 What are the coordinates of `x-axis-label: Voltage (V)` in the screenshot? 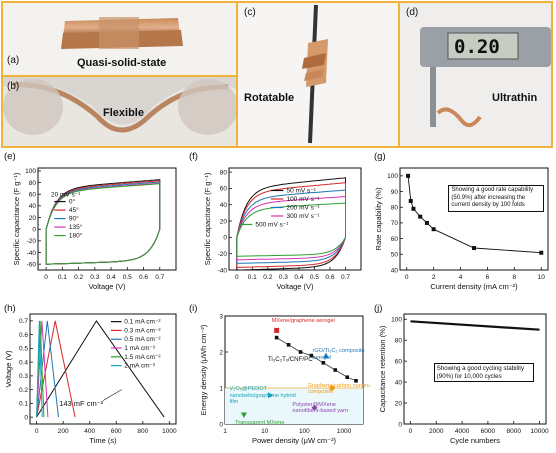 It's located at (107, 286).